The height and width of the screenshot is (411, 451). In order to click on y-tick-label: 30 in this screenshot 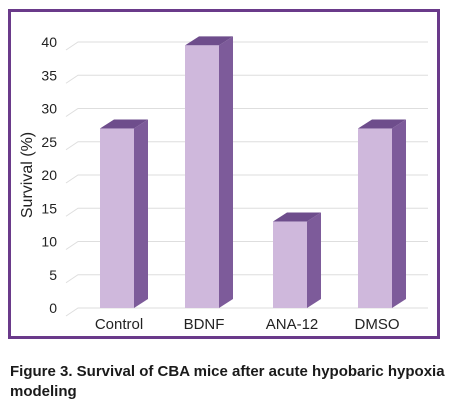, I will do `click(49, 109)`.